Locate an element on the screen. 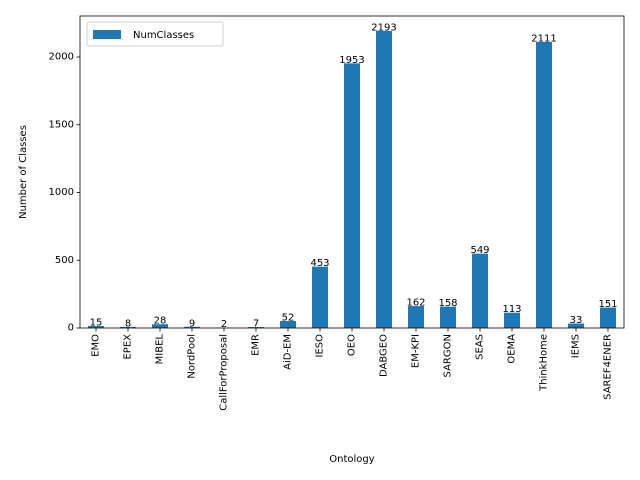  bar-value-label: 549 is located at coordinates (479, 250).